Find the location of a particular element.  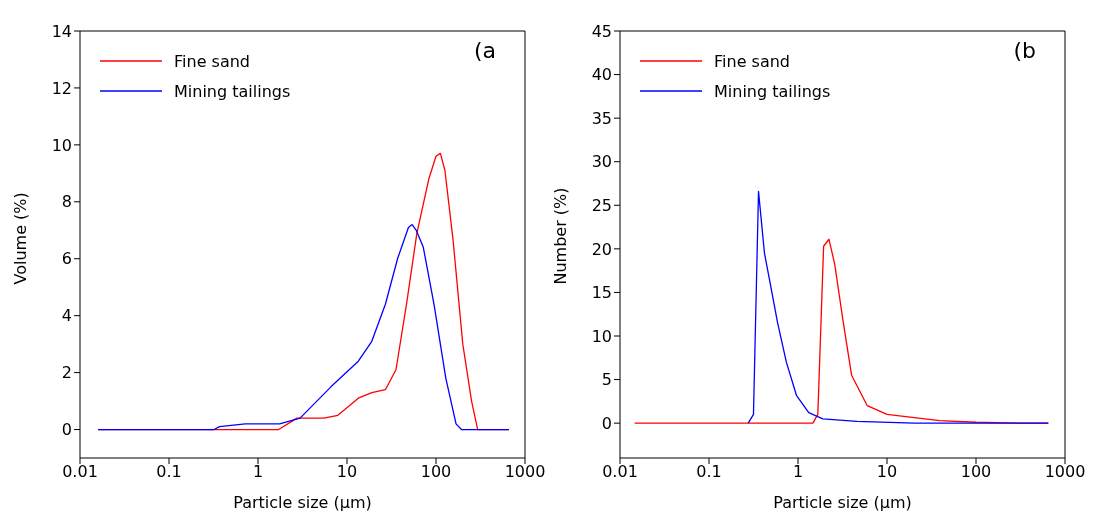

y-tick-label: 4 is located at coordinates (66, 316).